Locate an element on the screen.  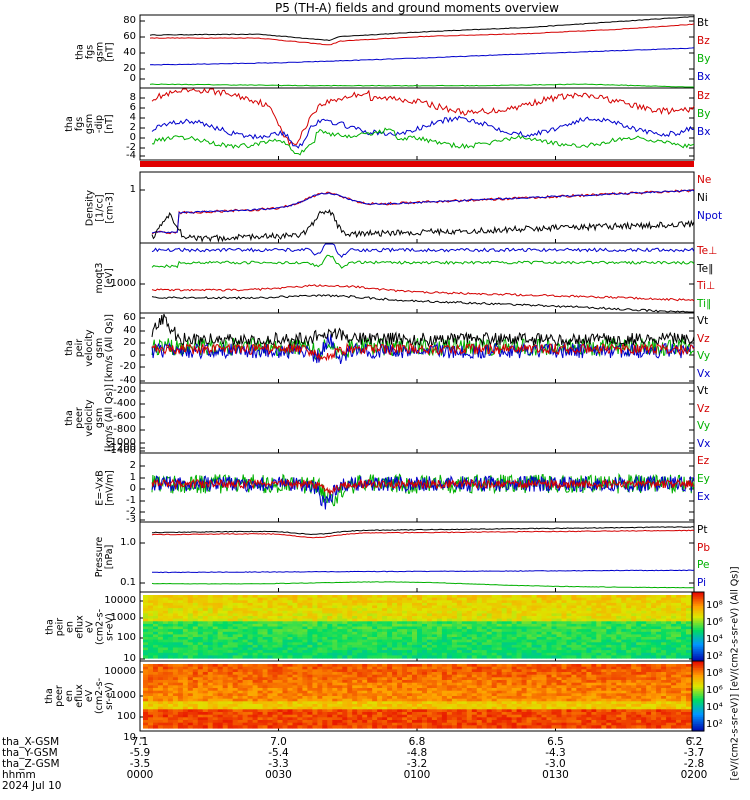
series-line-pb is located at coordinates (423, 534).